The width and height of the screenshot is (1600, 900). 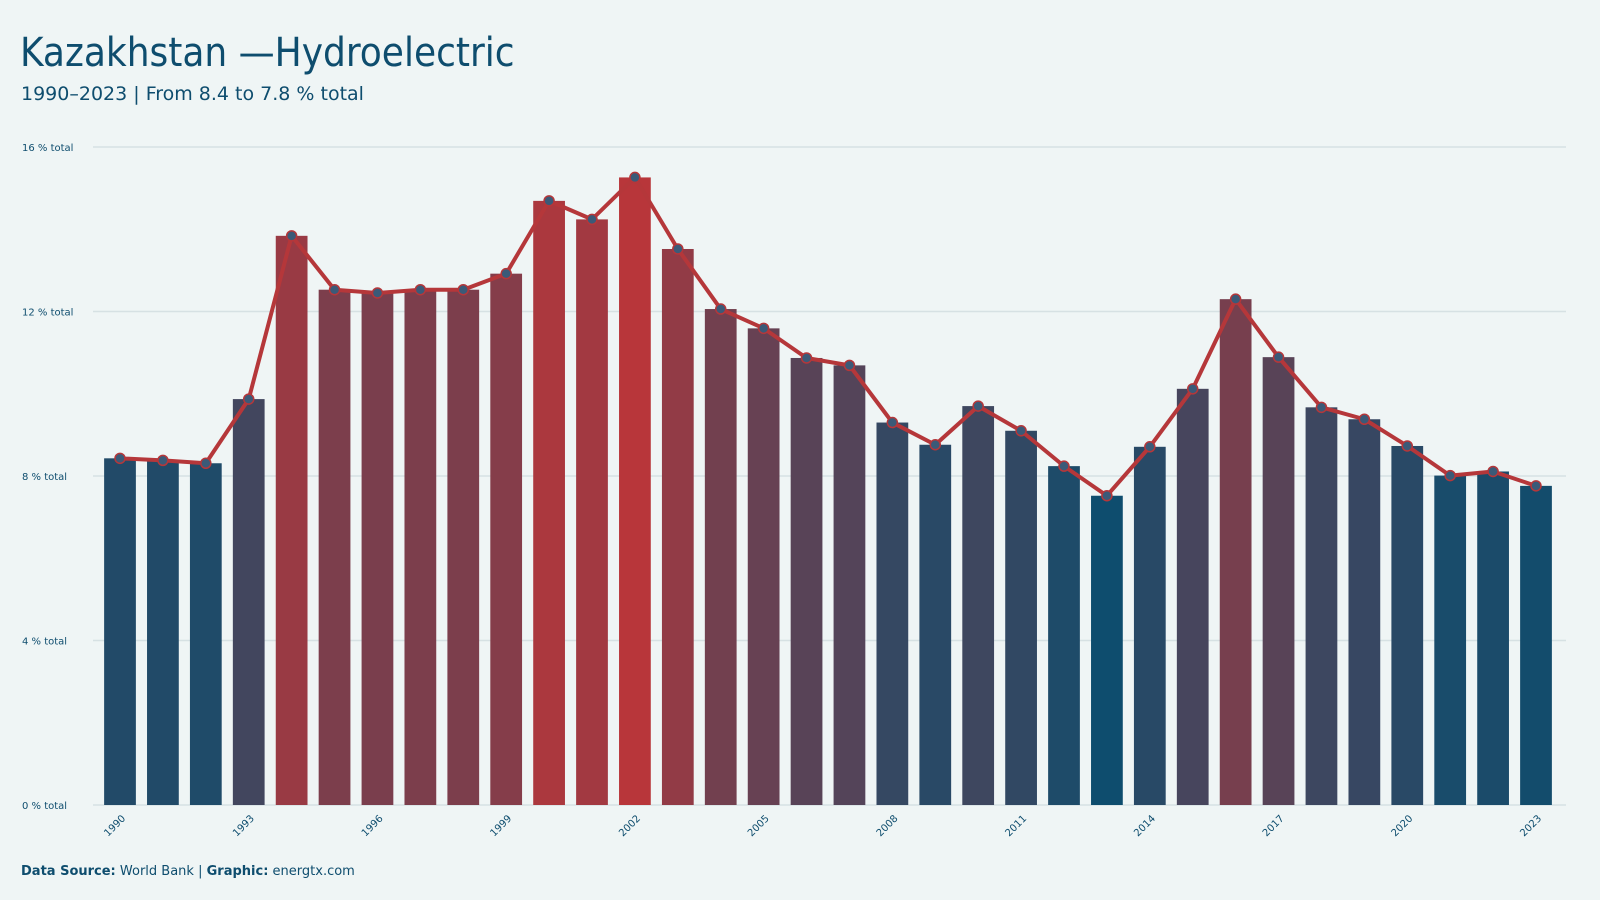 What do you see at coordinates (44, 477) in the screenshot?
I see `y-tick-label: 8 % total` at bounding box center [44, 477].